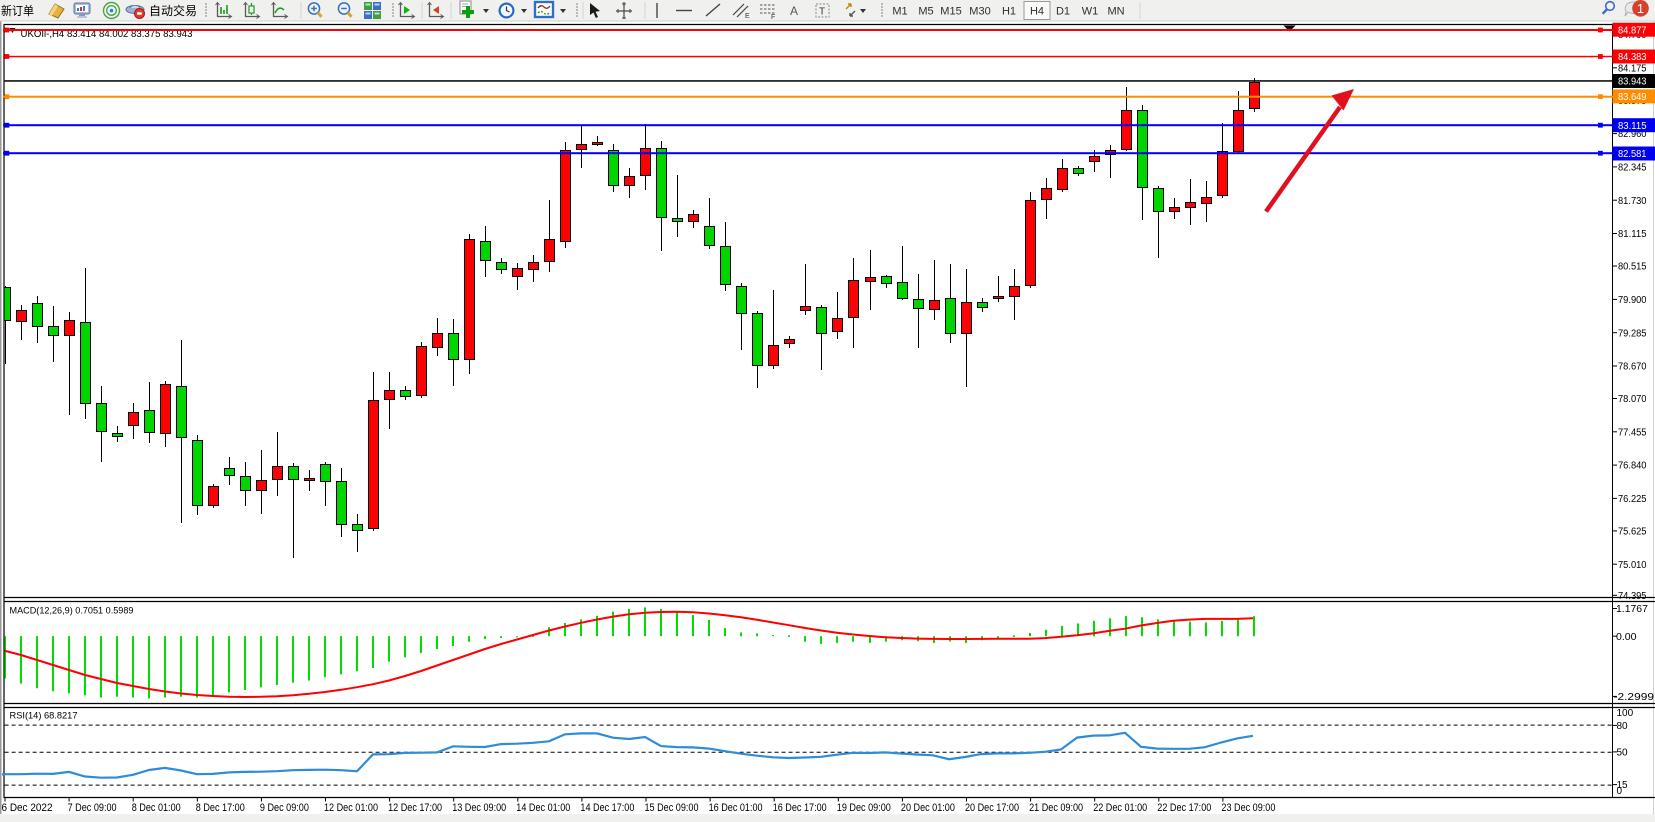  I want to click on svg-text: 84.383, so click(1632, 57).